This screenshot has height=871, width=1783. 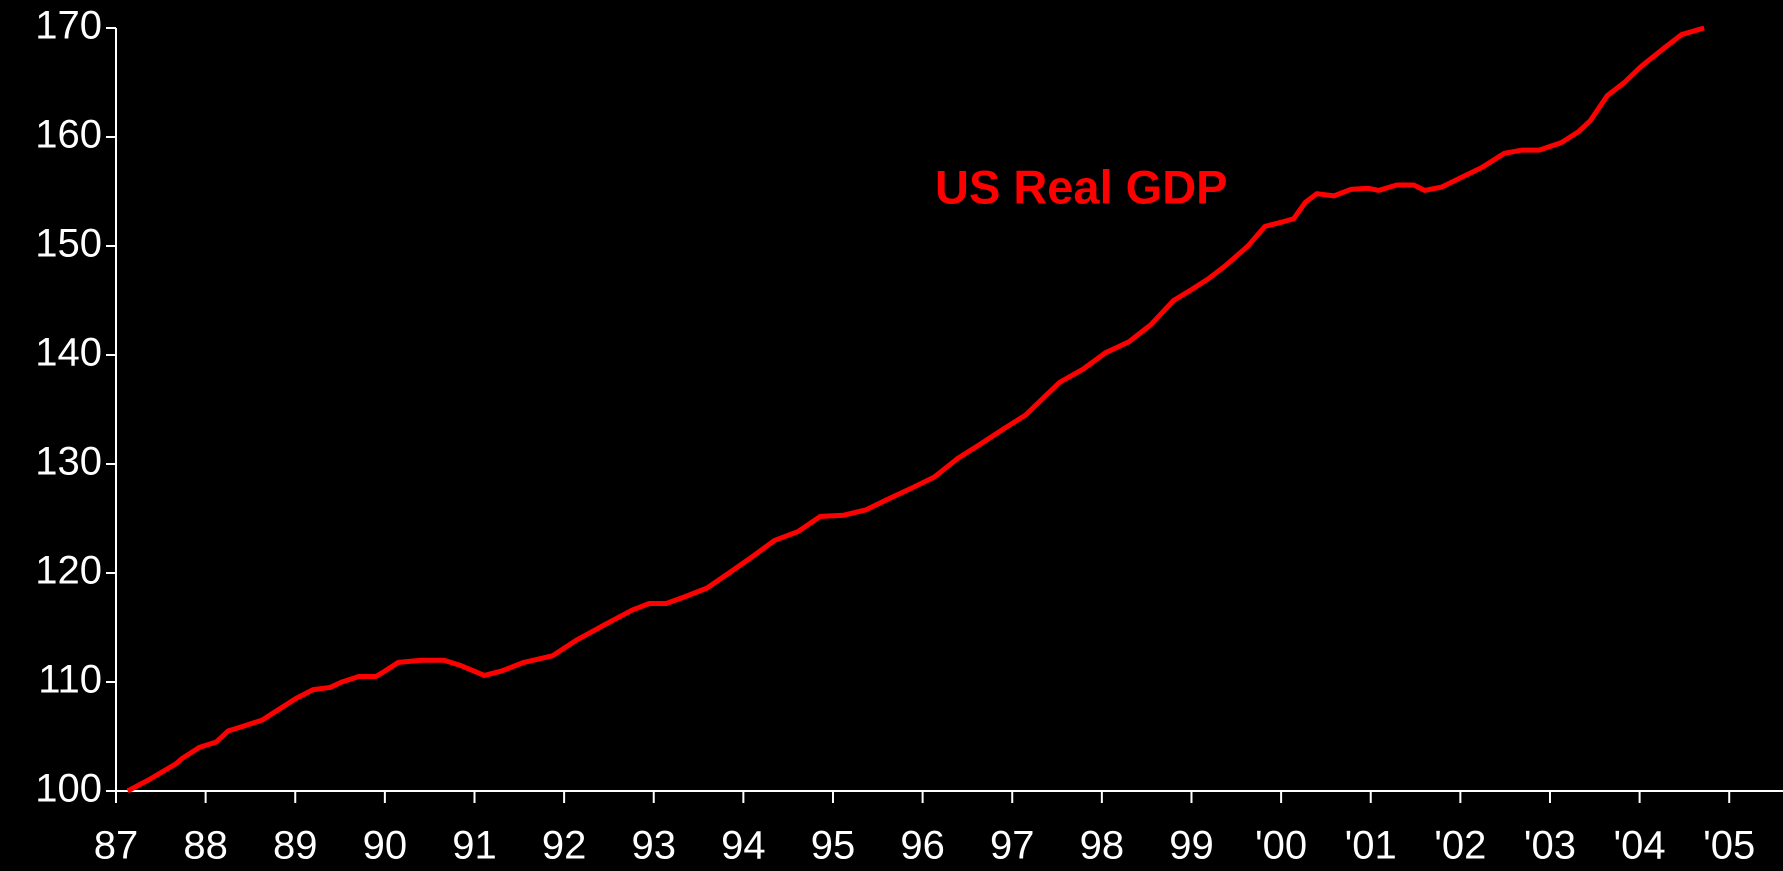 I want to click on x-tick-label: '02, so click(x=1460, y=846).